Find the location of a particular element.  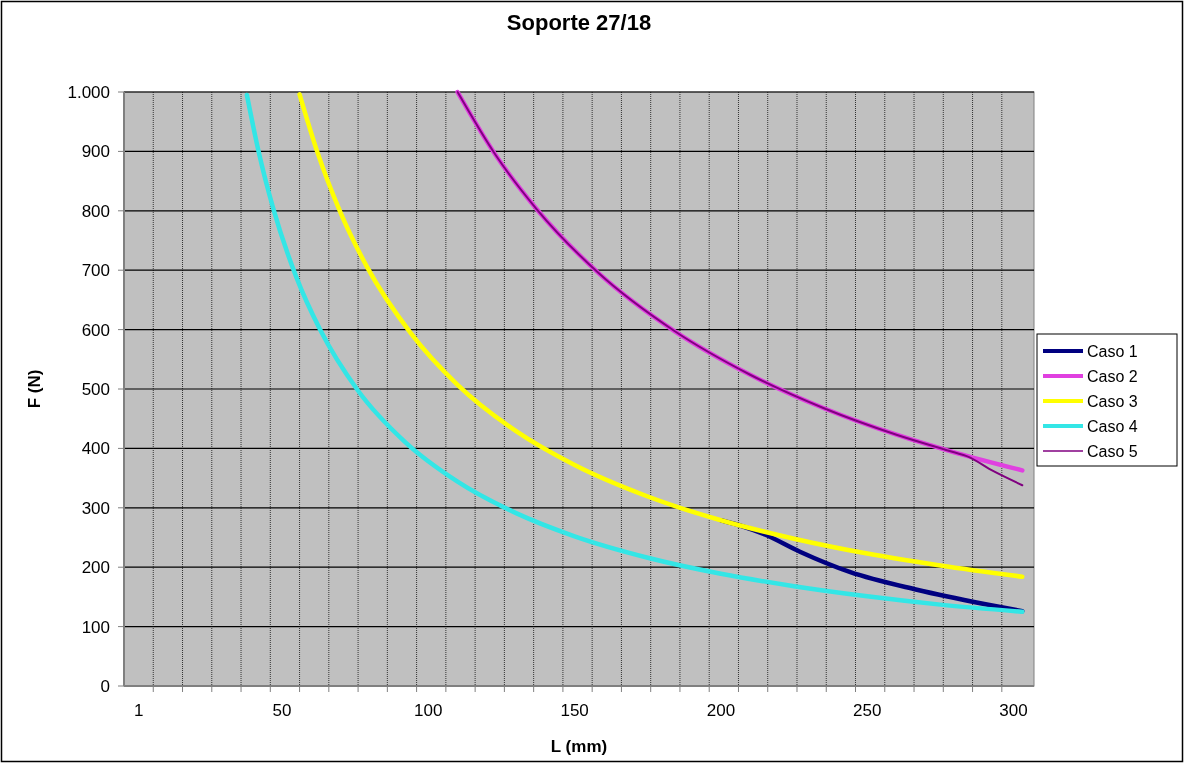

x-tick-label: 250 is located at coordinates (867, 710).